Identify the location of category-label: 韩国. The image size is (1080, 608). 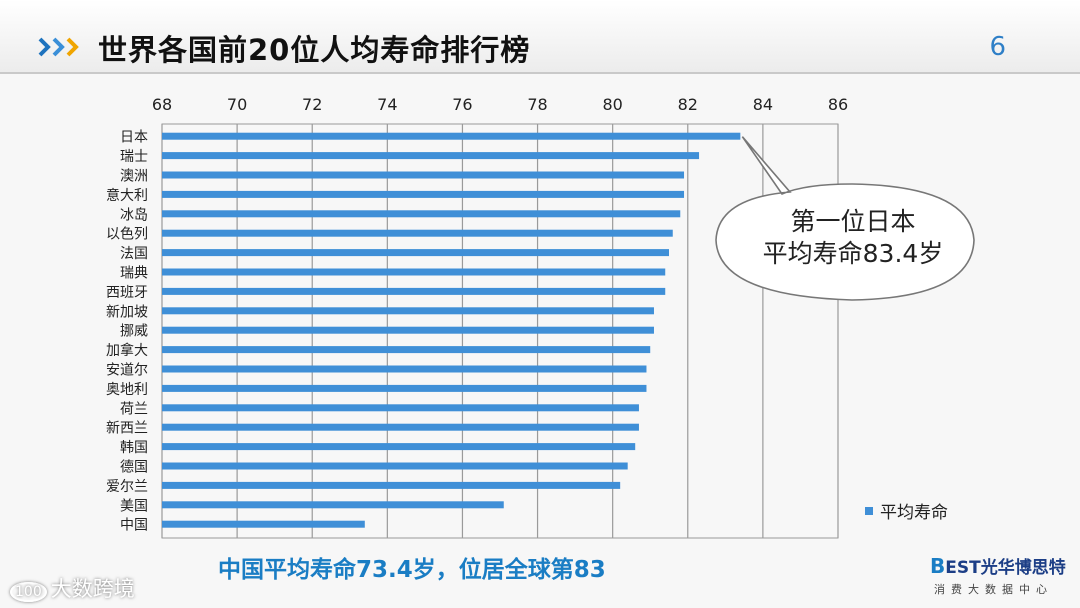
(134, 448).